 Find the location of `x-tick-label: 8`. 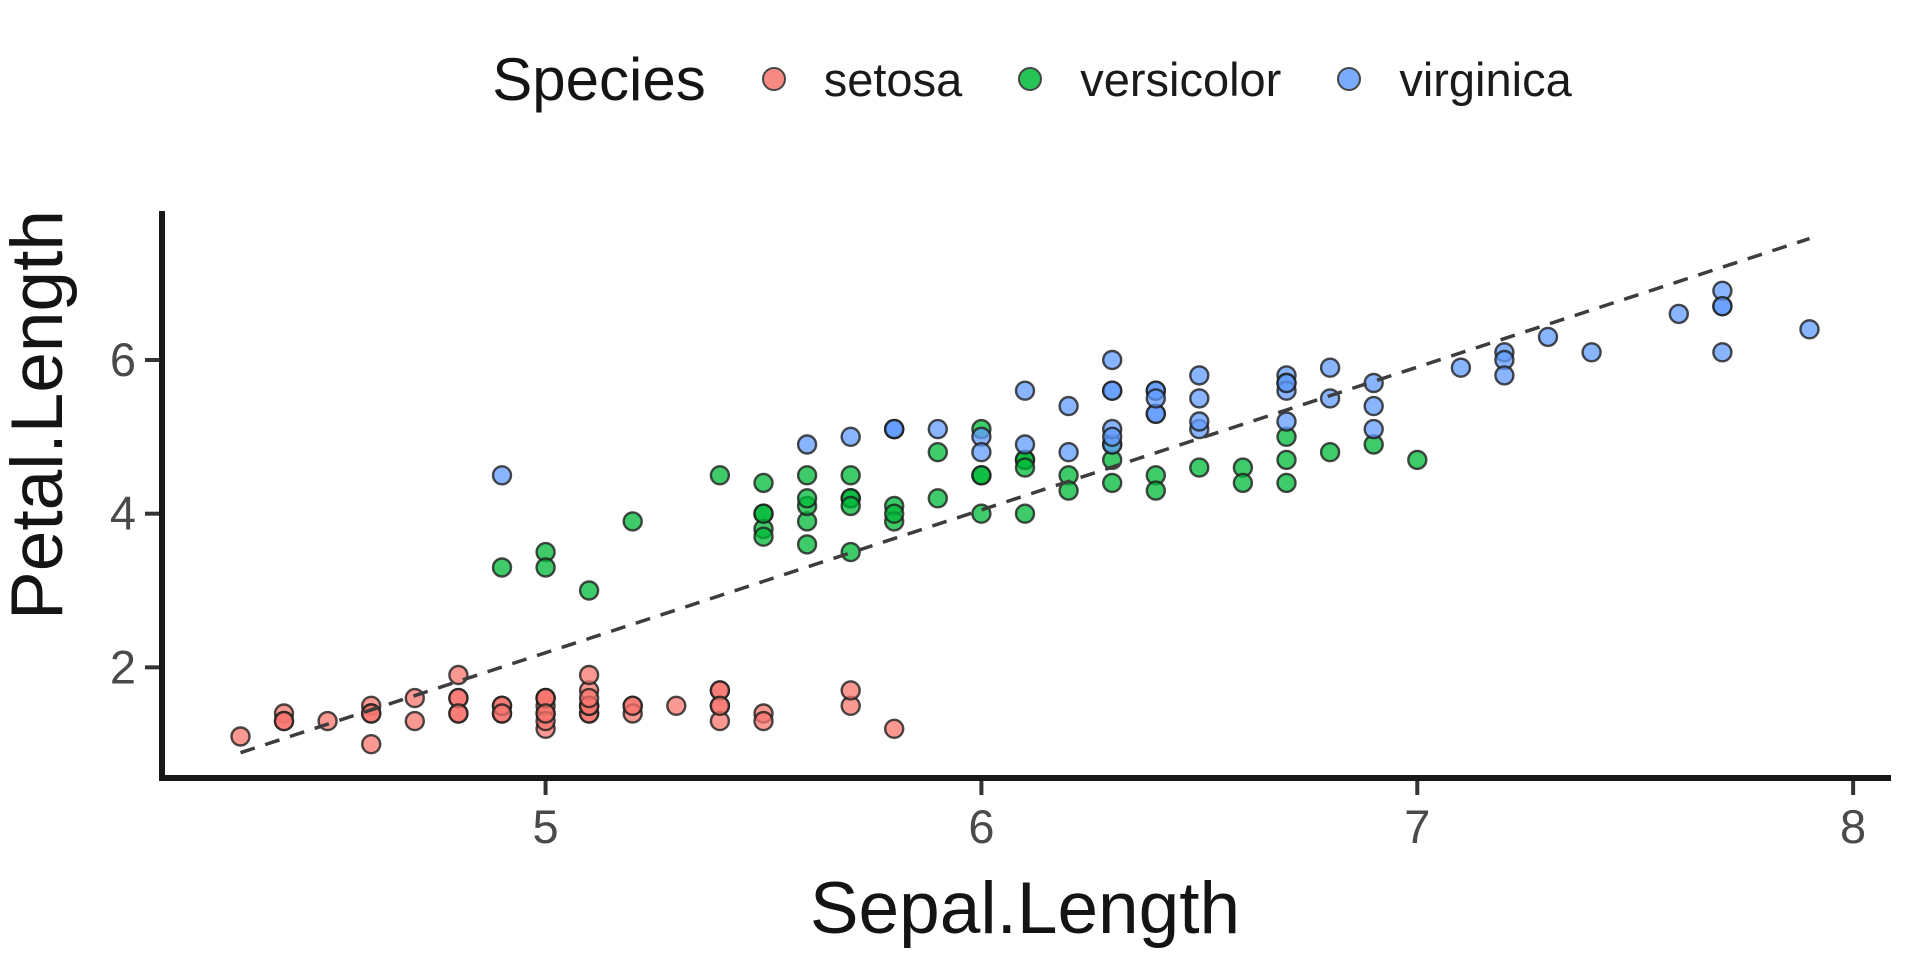

x-tick-label: 8 is located at coordinates (1853, 826).